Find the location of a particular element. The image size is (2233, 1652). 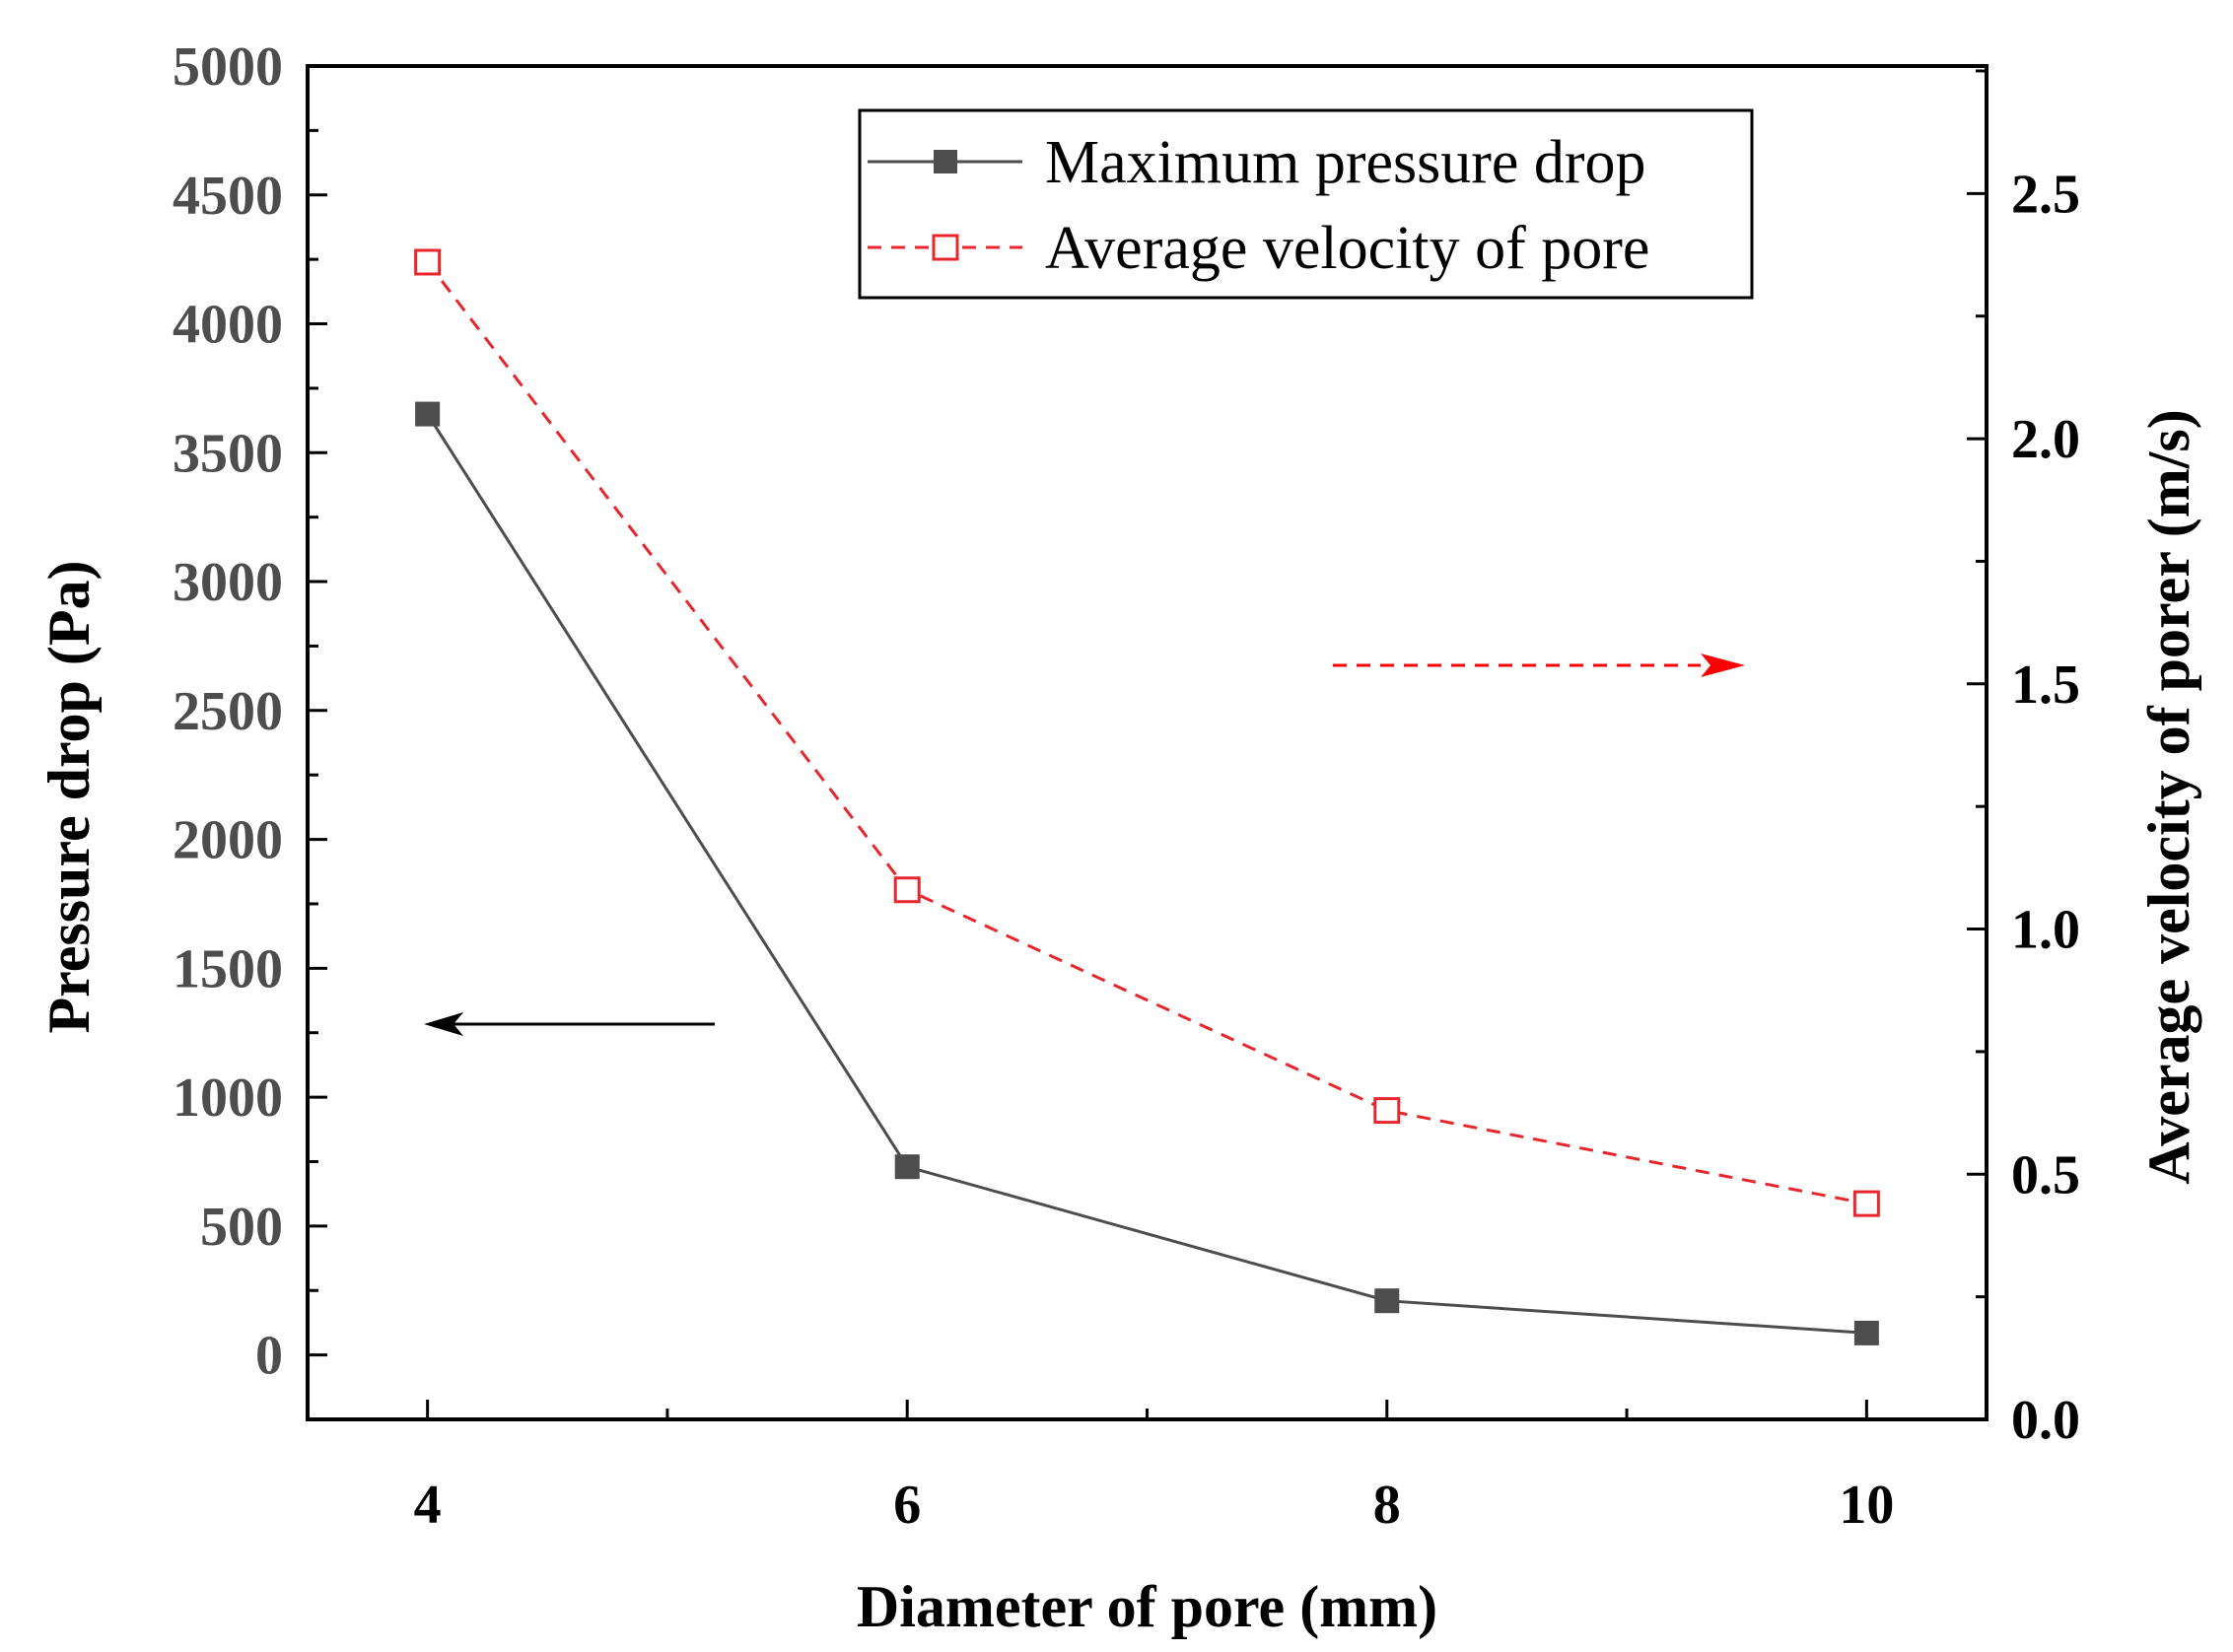

y-left-tick-label: 3500 is located at coordinates (228, 453).